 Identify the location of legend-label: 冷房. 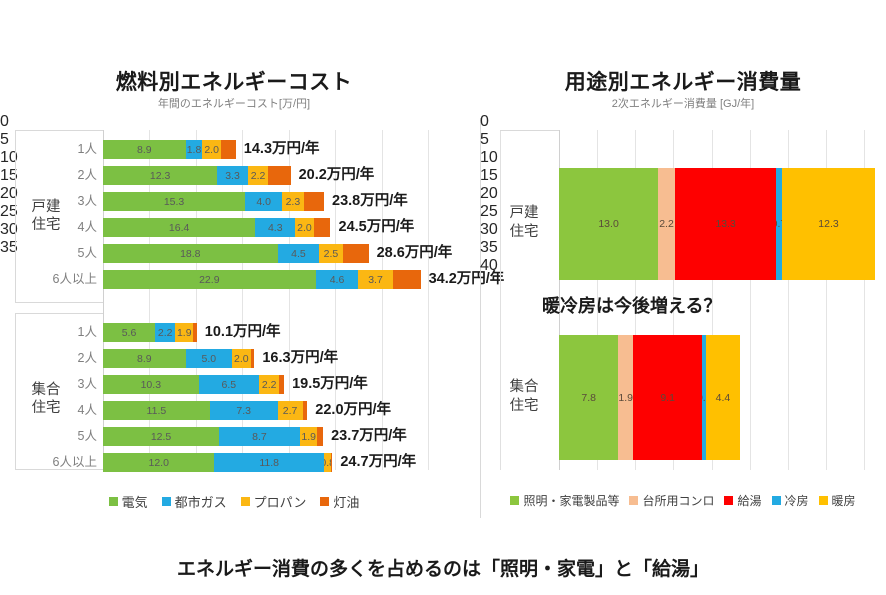
(796, 501).